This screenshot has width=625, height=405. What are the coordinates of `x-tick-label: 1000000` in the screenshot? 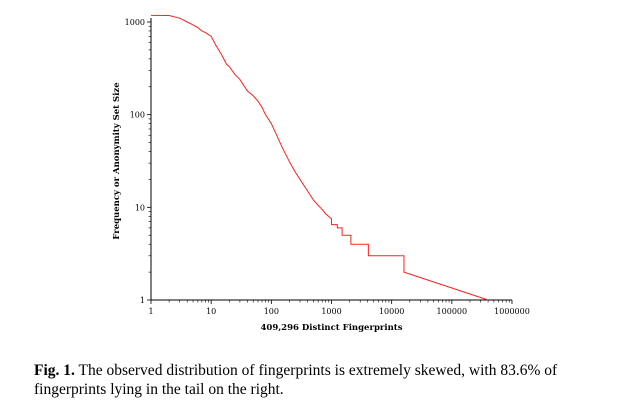 It's located at (512, 311).